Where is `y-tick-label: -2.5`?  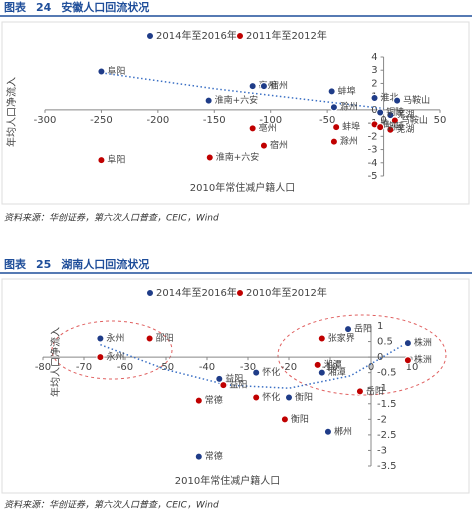
y-tick-label: -2.5 is located at coordinates (387, 435).